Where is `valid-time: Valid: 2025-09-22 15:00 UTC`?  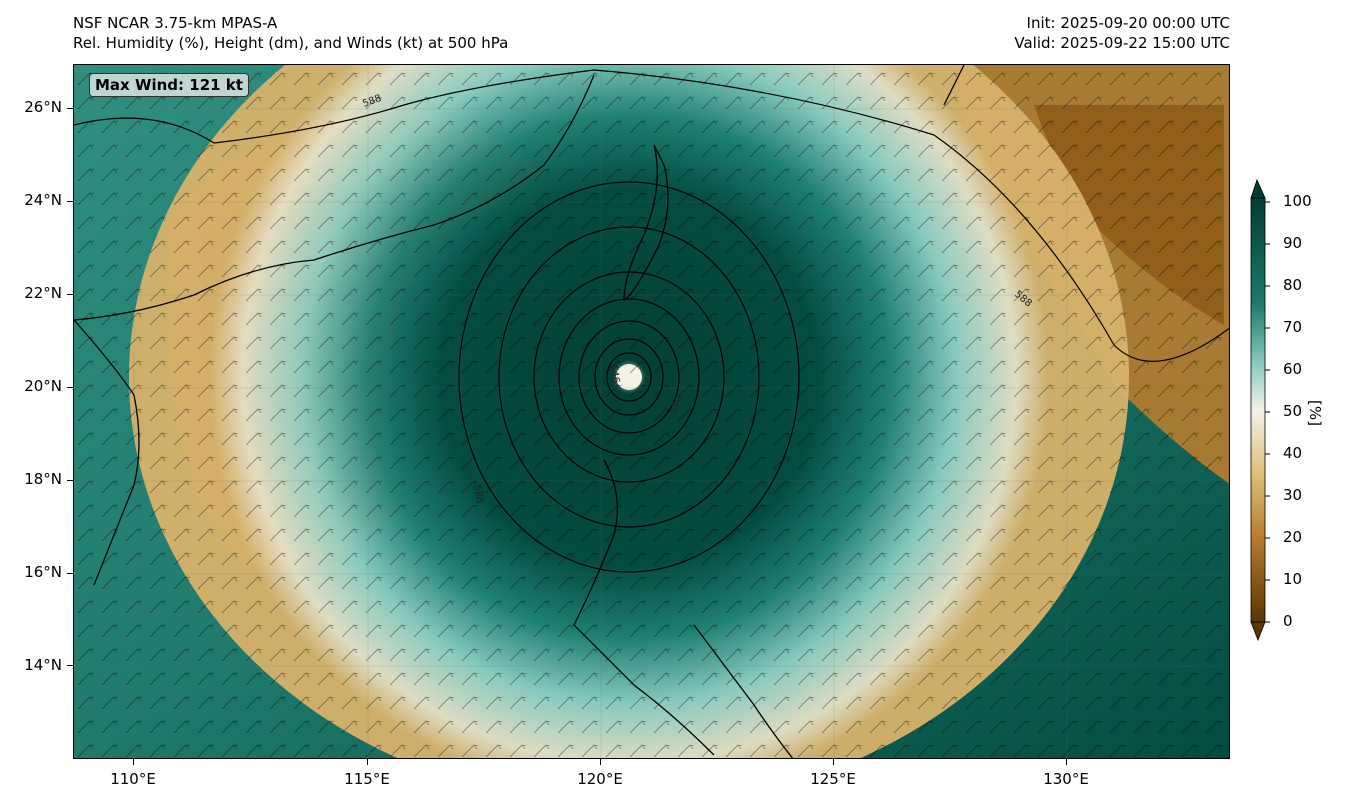
valid-time: Valid: 2025-09-22 15:00 UTC is located at coordinates (1122, 43).